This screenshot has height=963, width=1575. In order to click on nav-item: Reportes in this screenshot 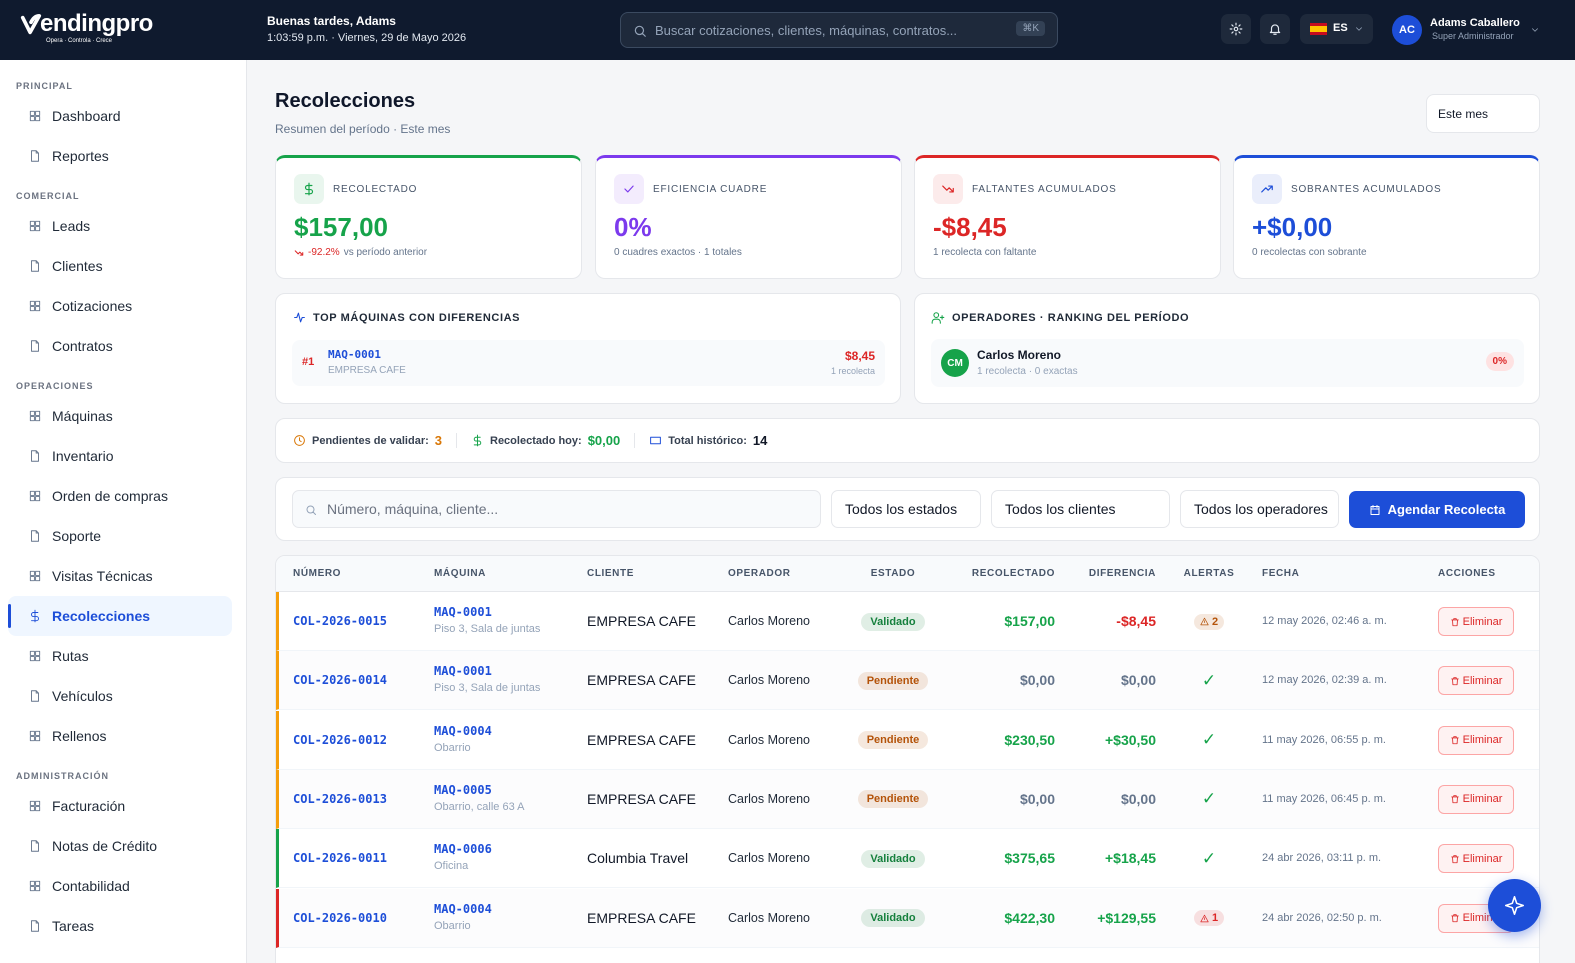, I will do `click(123, 156)`.